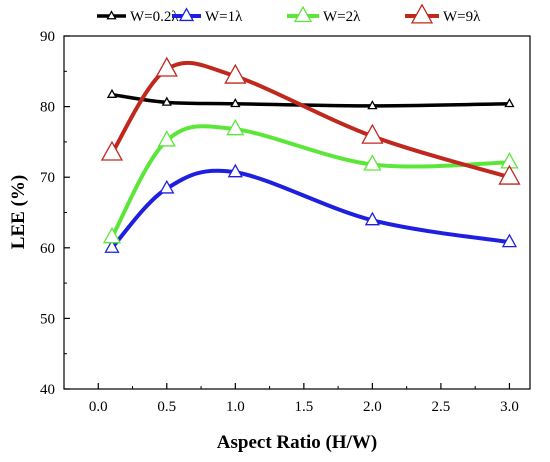 The height and width of the screenshot is (462, 550). What do you see at coordinates (47, 178) in the screenshot?
I see `y-tick-label: 70` at bounding box center [47, 178].